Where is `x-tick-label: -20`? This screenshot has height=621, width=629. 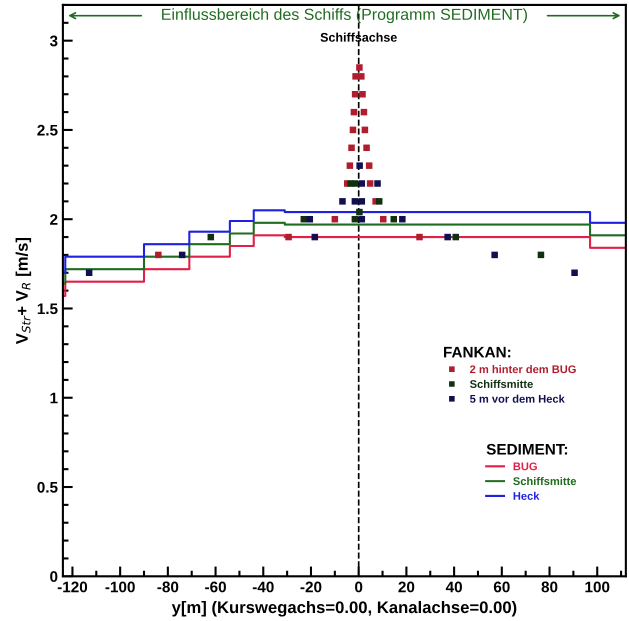
x-tick-label: -20 is located at coordinates (311, 587).